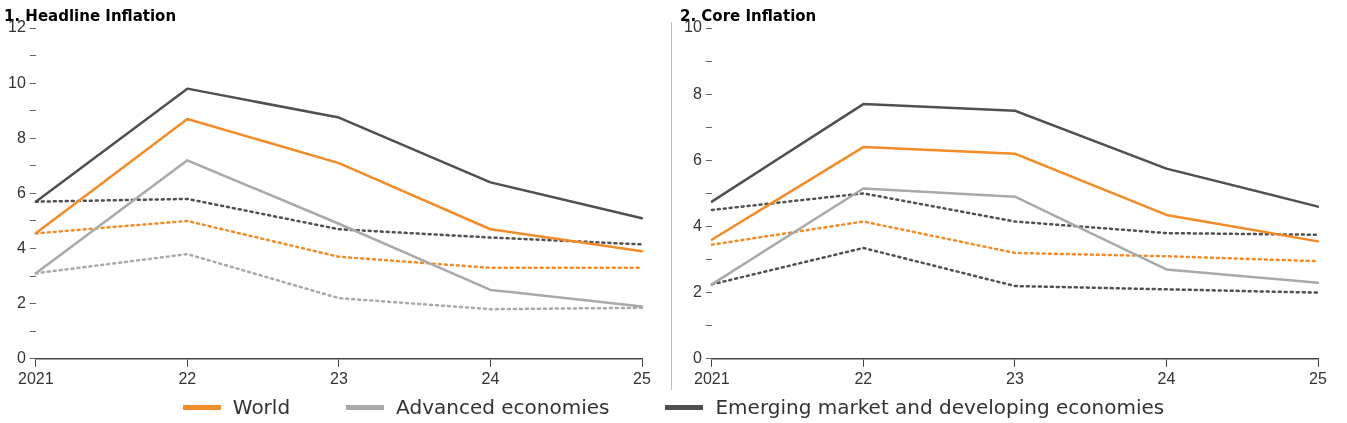 Image resolution: width=1347 pixels, height=423 pixels. Describe the element at coordinates (940, 407) in the screenshot. I see `legend-label: Emerging market and developing economies` at that location.